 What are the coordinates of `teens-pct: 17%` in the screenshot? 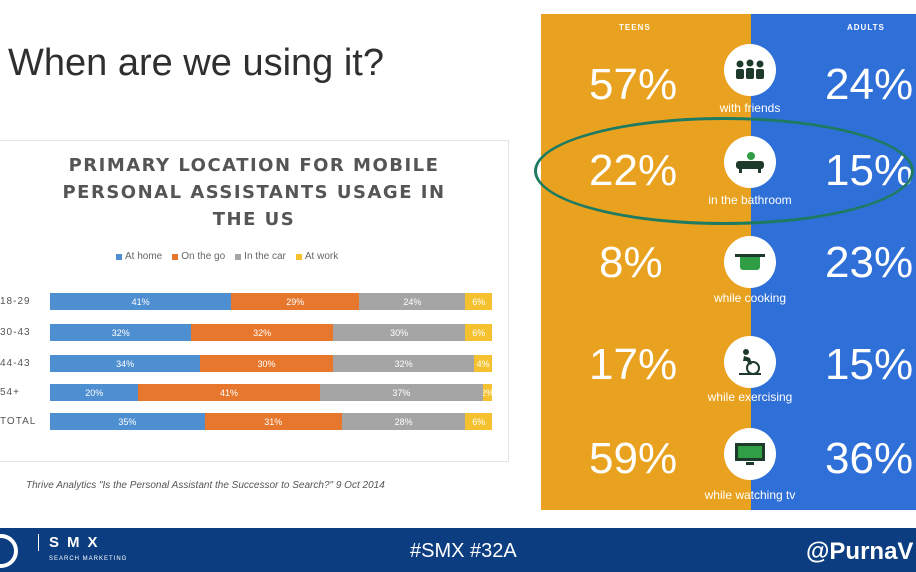 It's located at (633, 364).